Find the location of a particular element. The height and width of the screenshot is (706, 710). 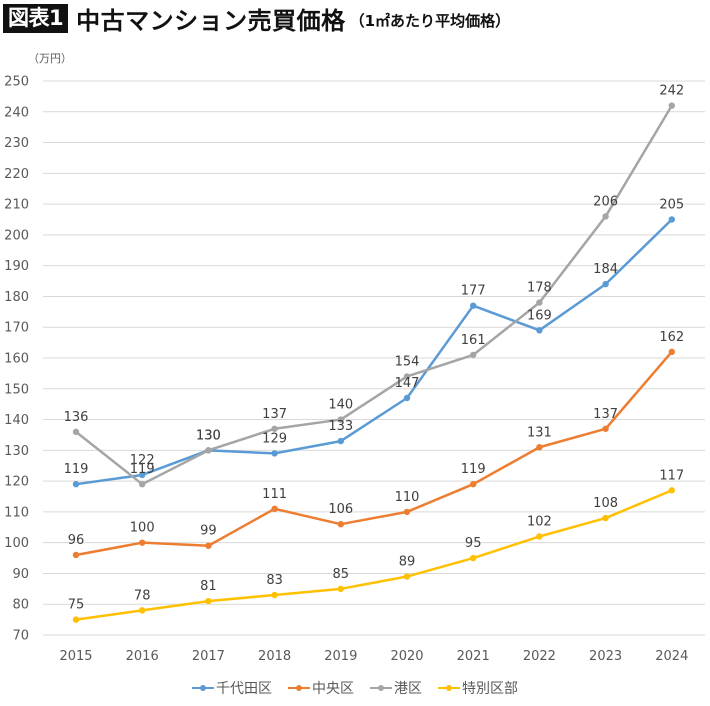

y-tick-label: 160 is located at coordinates (16, 359).